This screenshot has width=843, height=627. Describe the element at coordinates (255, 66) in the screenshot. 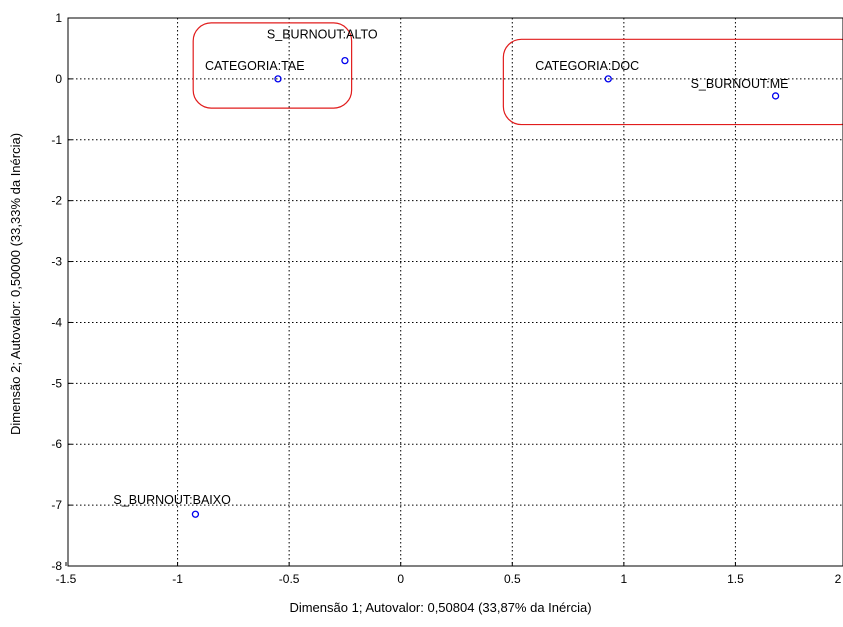

I see `point-label: CATEGORIA:TAE` at that location.